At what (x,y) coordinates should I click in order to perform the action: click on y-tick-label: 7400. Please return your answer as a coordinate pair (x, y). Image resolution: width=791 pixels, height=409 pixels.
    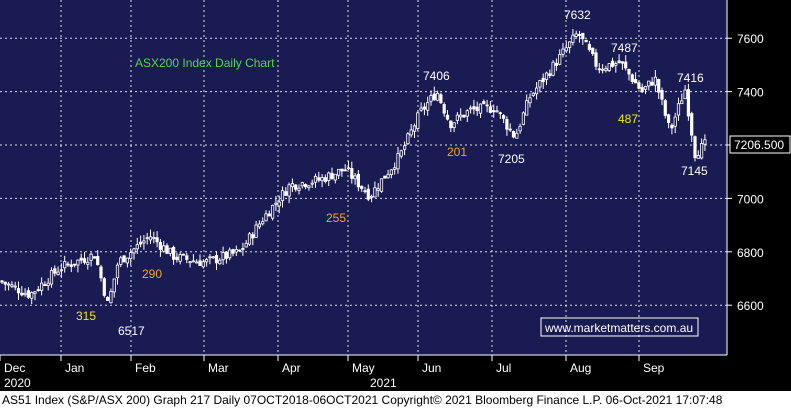
    Looking at the image, I should click on (750, 93).